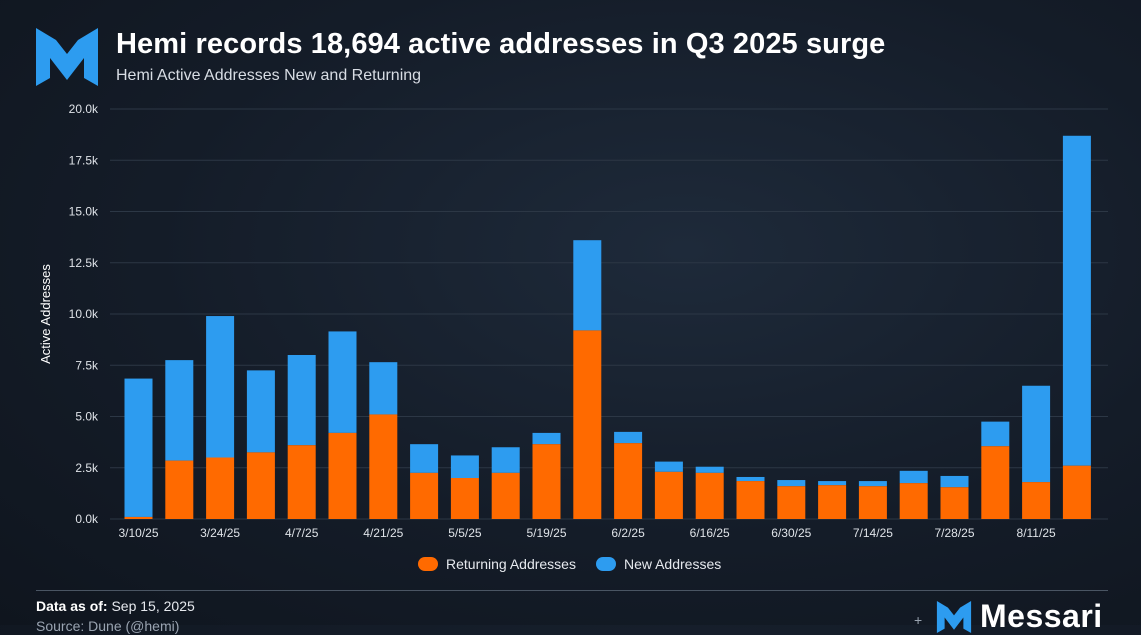 This screenshot has height=635, width=1141. Describe the element at coordinates (668, 495) in the screenshot. I see `bar-returning-6/9/25` at that location.